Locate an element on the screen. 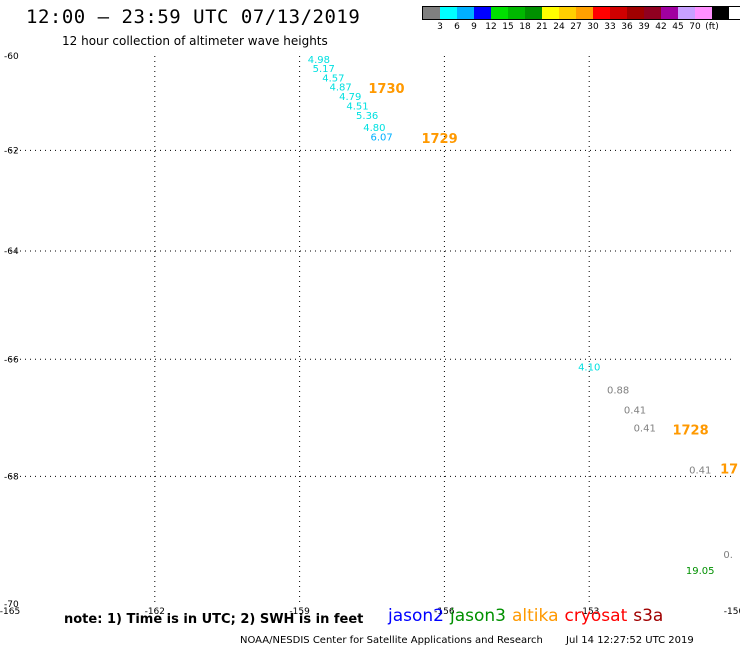 Image resolution: width=740 pixels, height=650 pixels. timestamp: Jul 14 12:27:52 UTC 2019 is located at coordinates (630, 640).